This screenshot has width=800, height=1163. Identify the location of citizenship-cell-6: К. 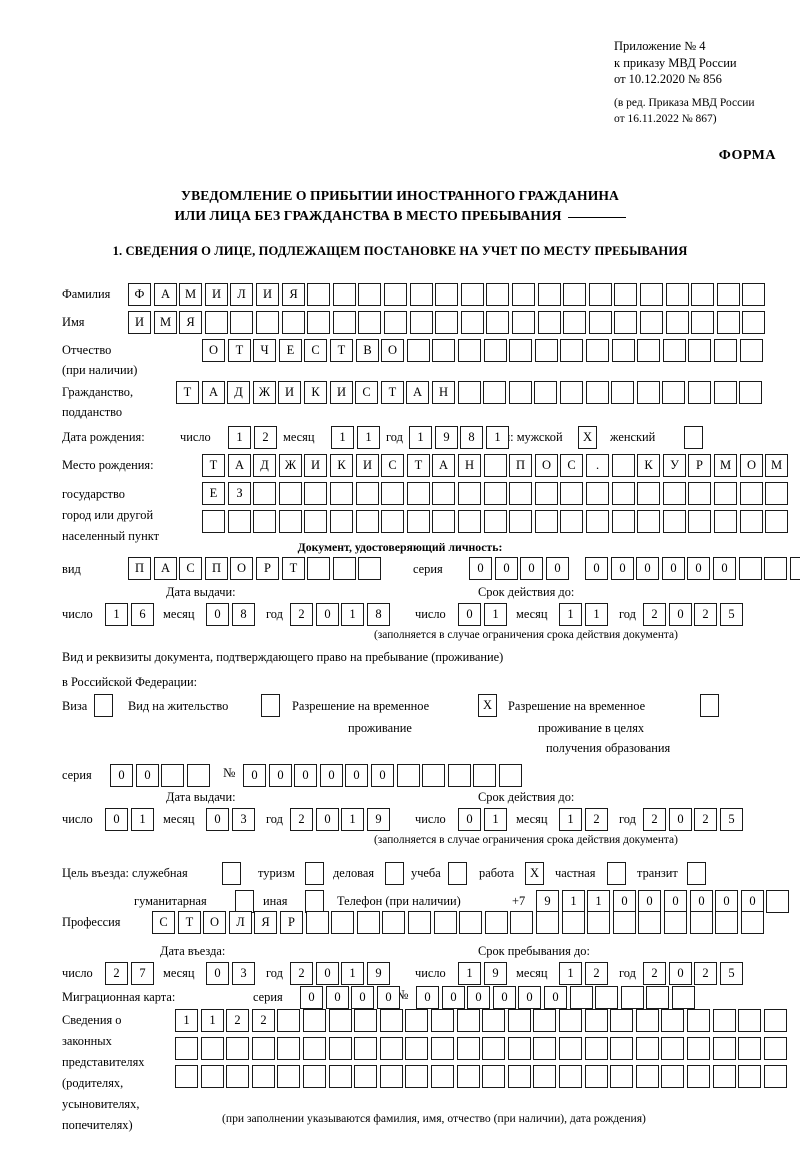
(315, 392).